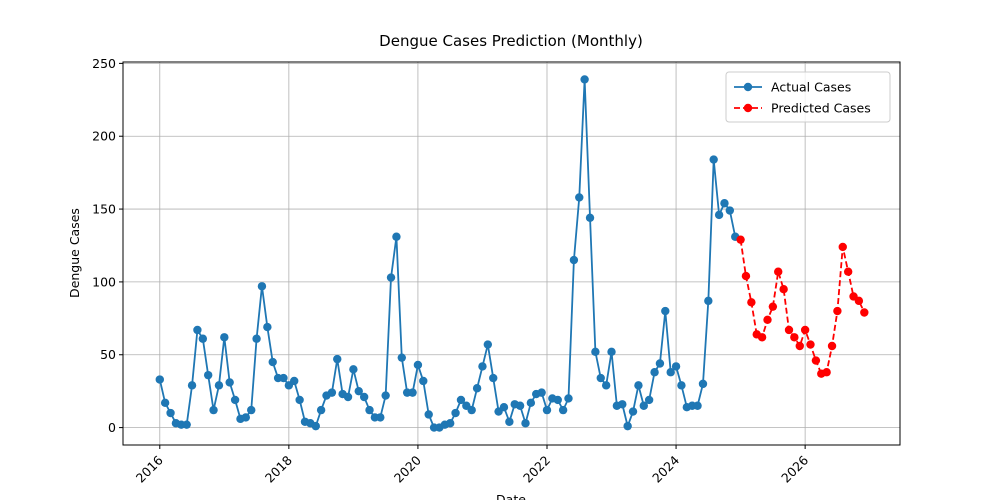 This screenshot has width=1000, height=500. Describe the element at coordinates (821, 108) in the screenshot. I see `legend-label: Predicted Cases` at that location.